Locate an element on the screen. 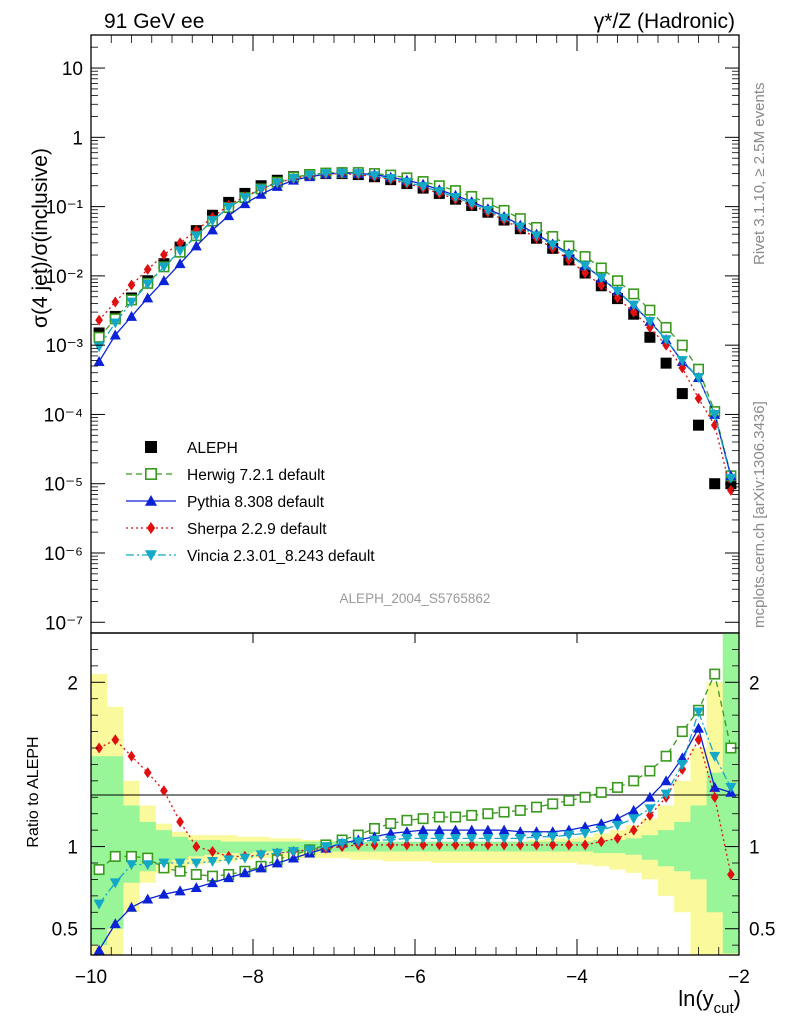  legend-marker-pythia is located at coordinates (151, 500).